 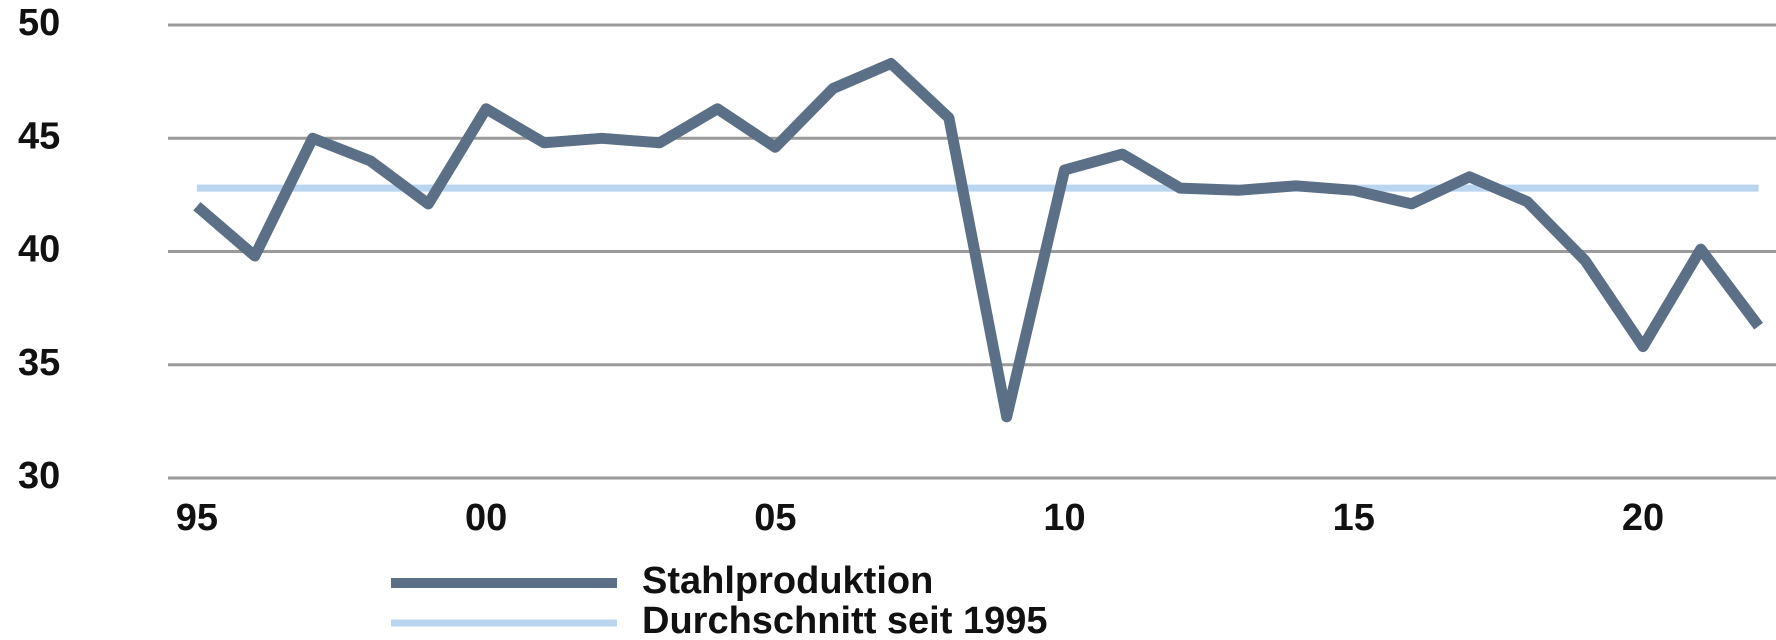 I want to click on x-tick-label: 00, so click(x=486, y=518).